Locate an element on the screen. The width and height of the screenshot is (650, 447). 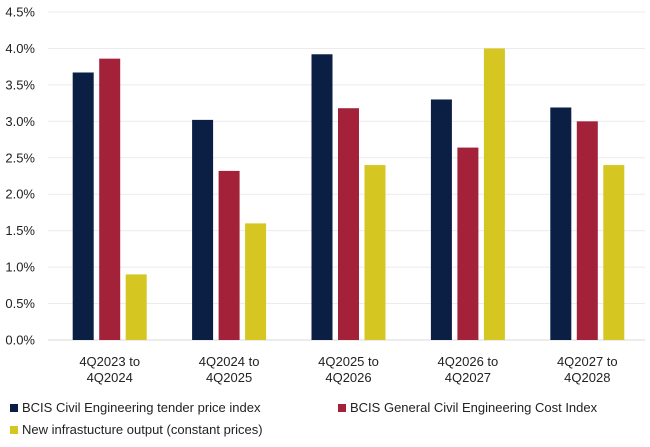
legend-swatch-red is located at coordinates (342, 407).